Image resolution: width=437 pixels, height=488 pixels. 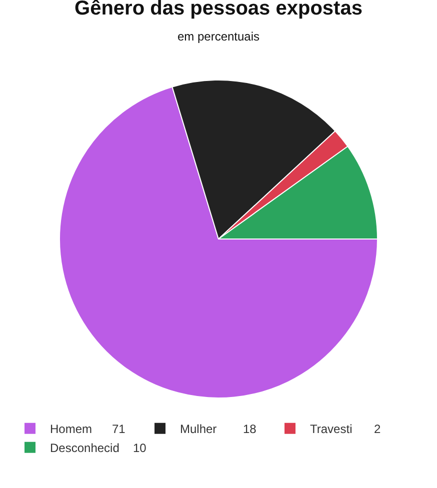 What do you see at coordinates (218, 10) in the screenshot?
I see `chart-title: Gênero das pessoas expostas` at bounding box center [218, 10].